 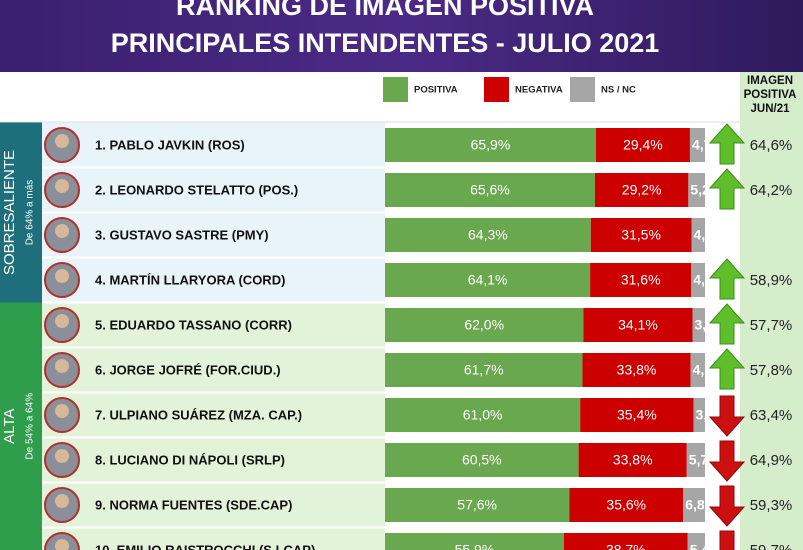 What do you see at coordinates (702, 145) in the screenshot?
I see `value-label: 4,7` at bounding box center [702, 145].